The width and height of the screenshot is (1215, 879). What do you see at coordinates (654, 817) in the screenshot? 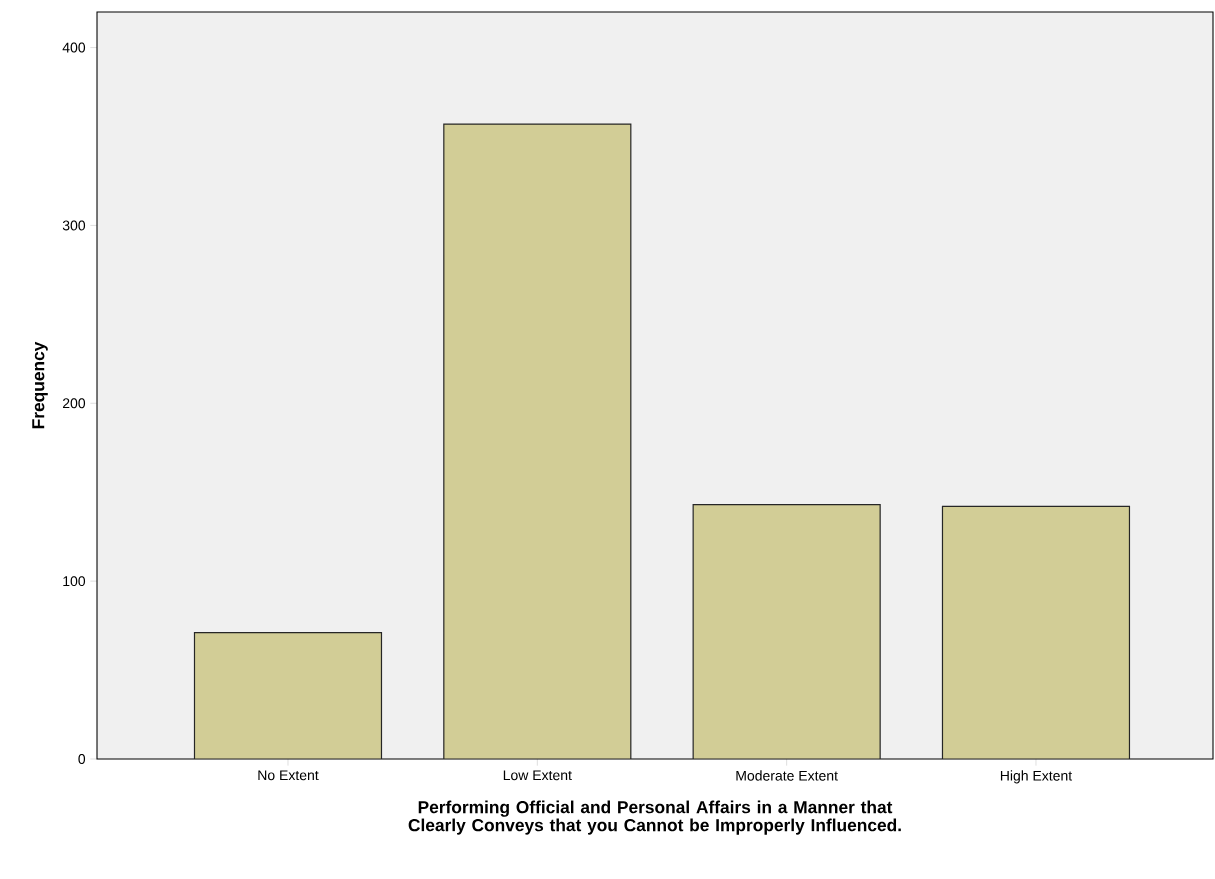
I see `x-axis-title: Performing Official and Personal Affairs in a Manner that Clearly Conveys that you Cannot be Improperly Influenced.` at bounding box center [654, 817].